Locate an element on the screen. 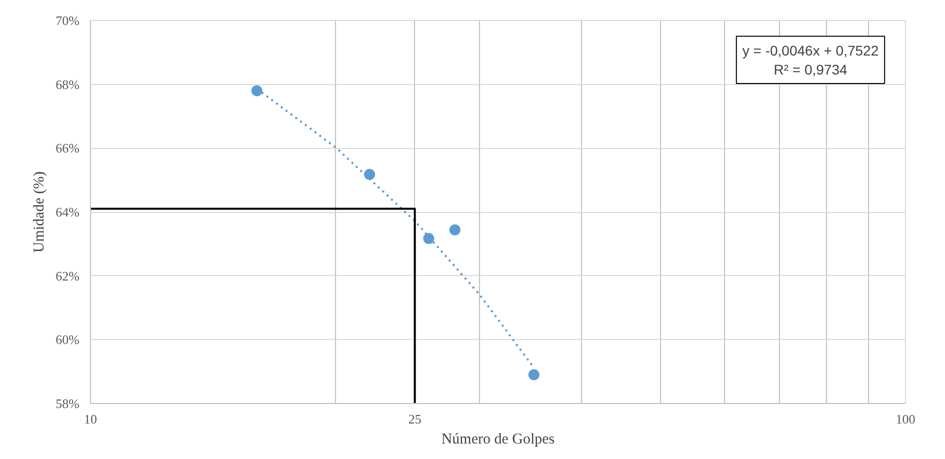  y-axis-title: Umidade (%) is located at coordinates (40, 212).